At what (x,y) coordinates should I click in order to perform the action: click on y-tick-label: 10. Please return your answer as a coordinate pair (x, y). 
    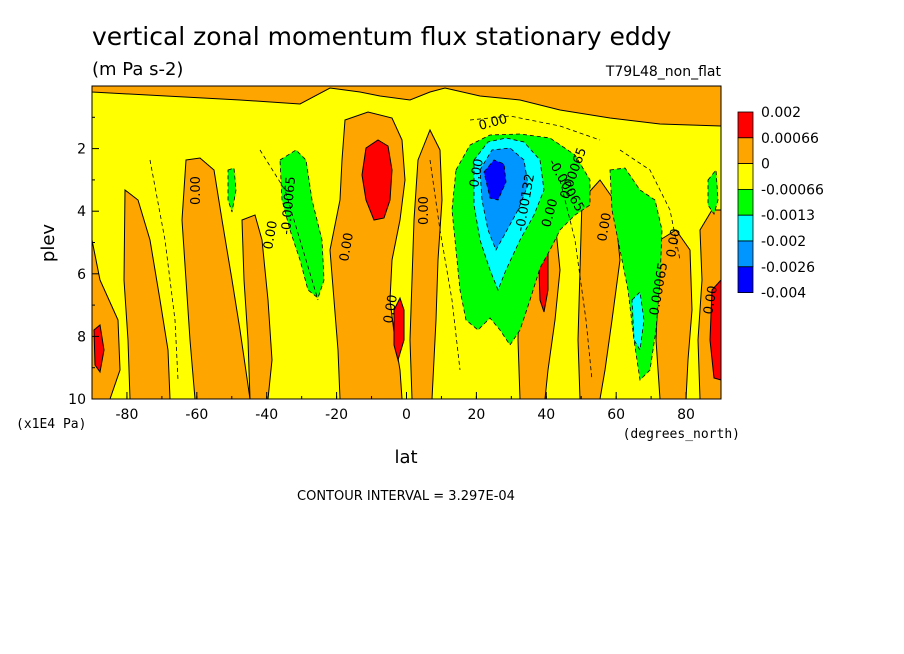
    Looking at the image, I should click on (77, 400).